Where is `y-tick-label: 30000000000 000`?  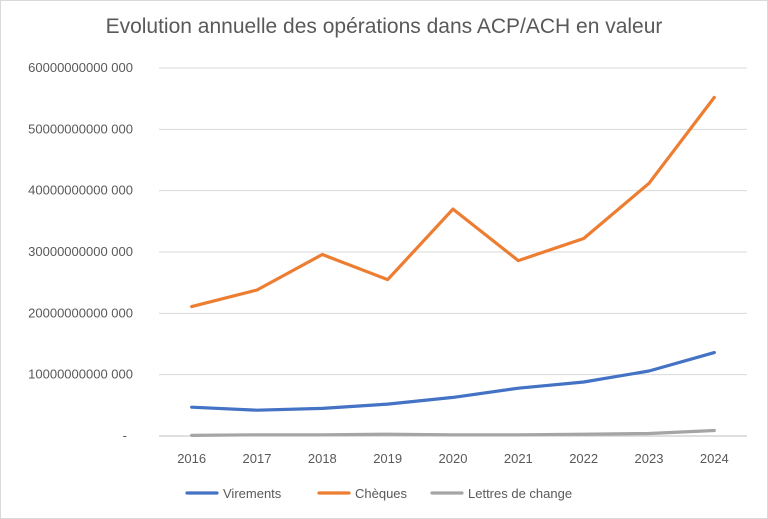 y-tick-label: 30000000000 000 is located at coordinates (80, 251).